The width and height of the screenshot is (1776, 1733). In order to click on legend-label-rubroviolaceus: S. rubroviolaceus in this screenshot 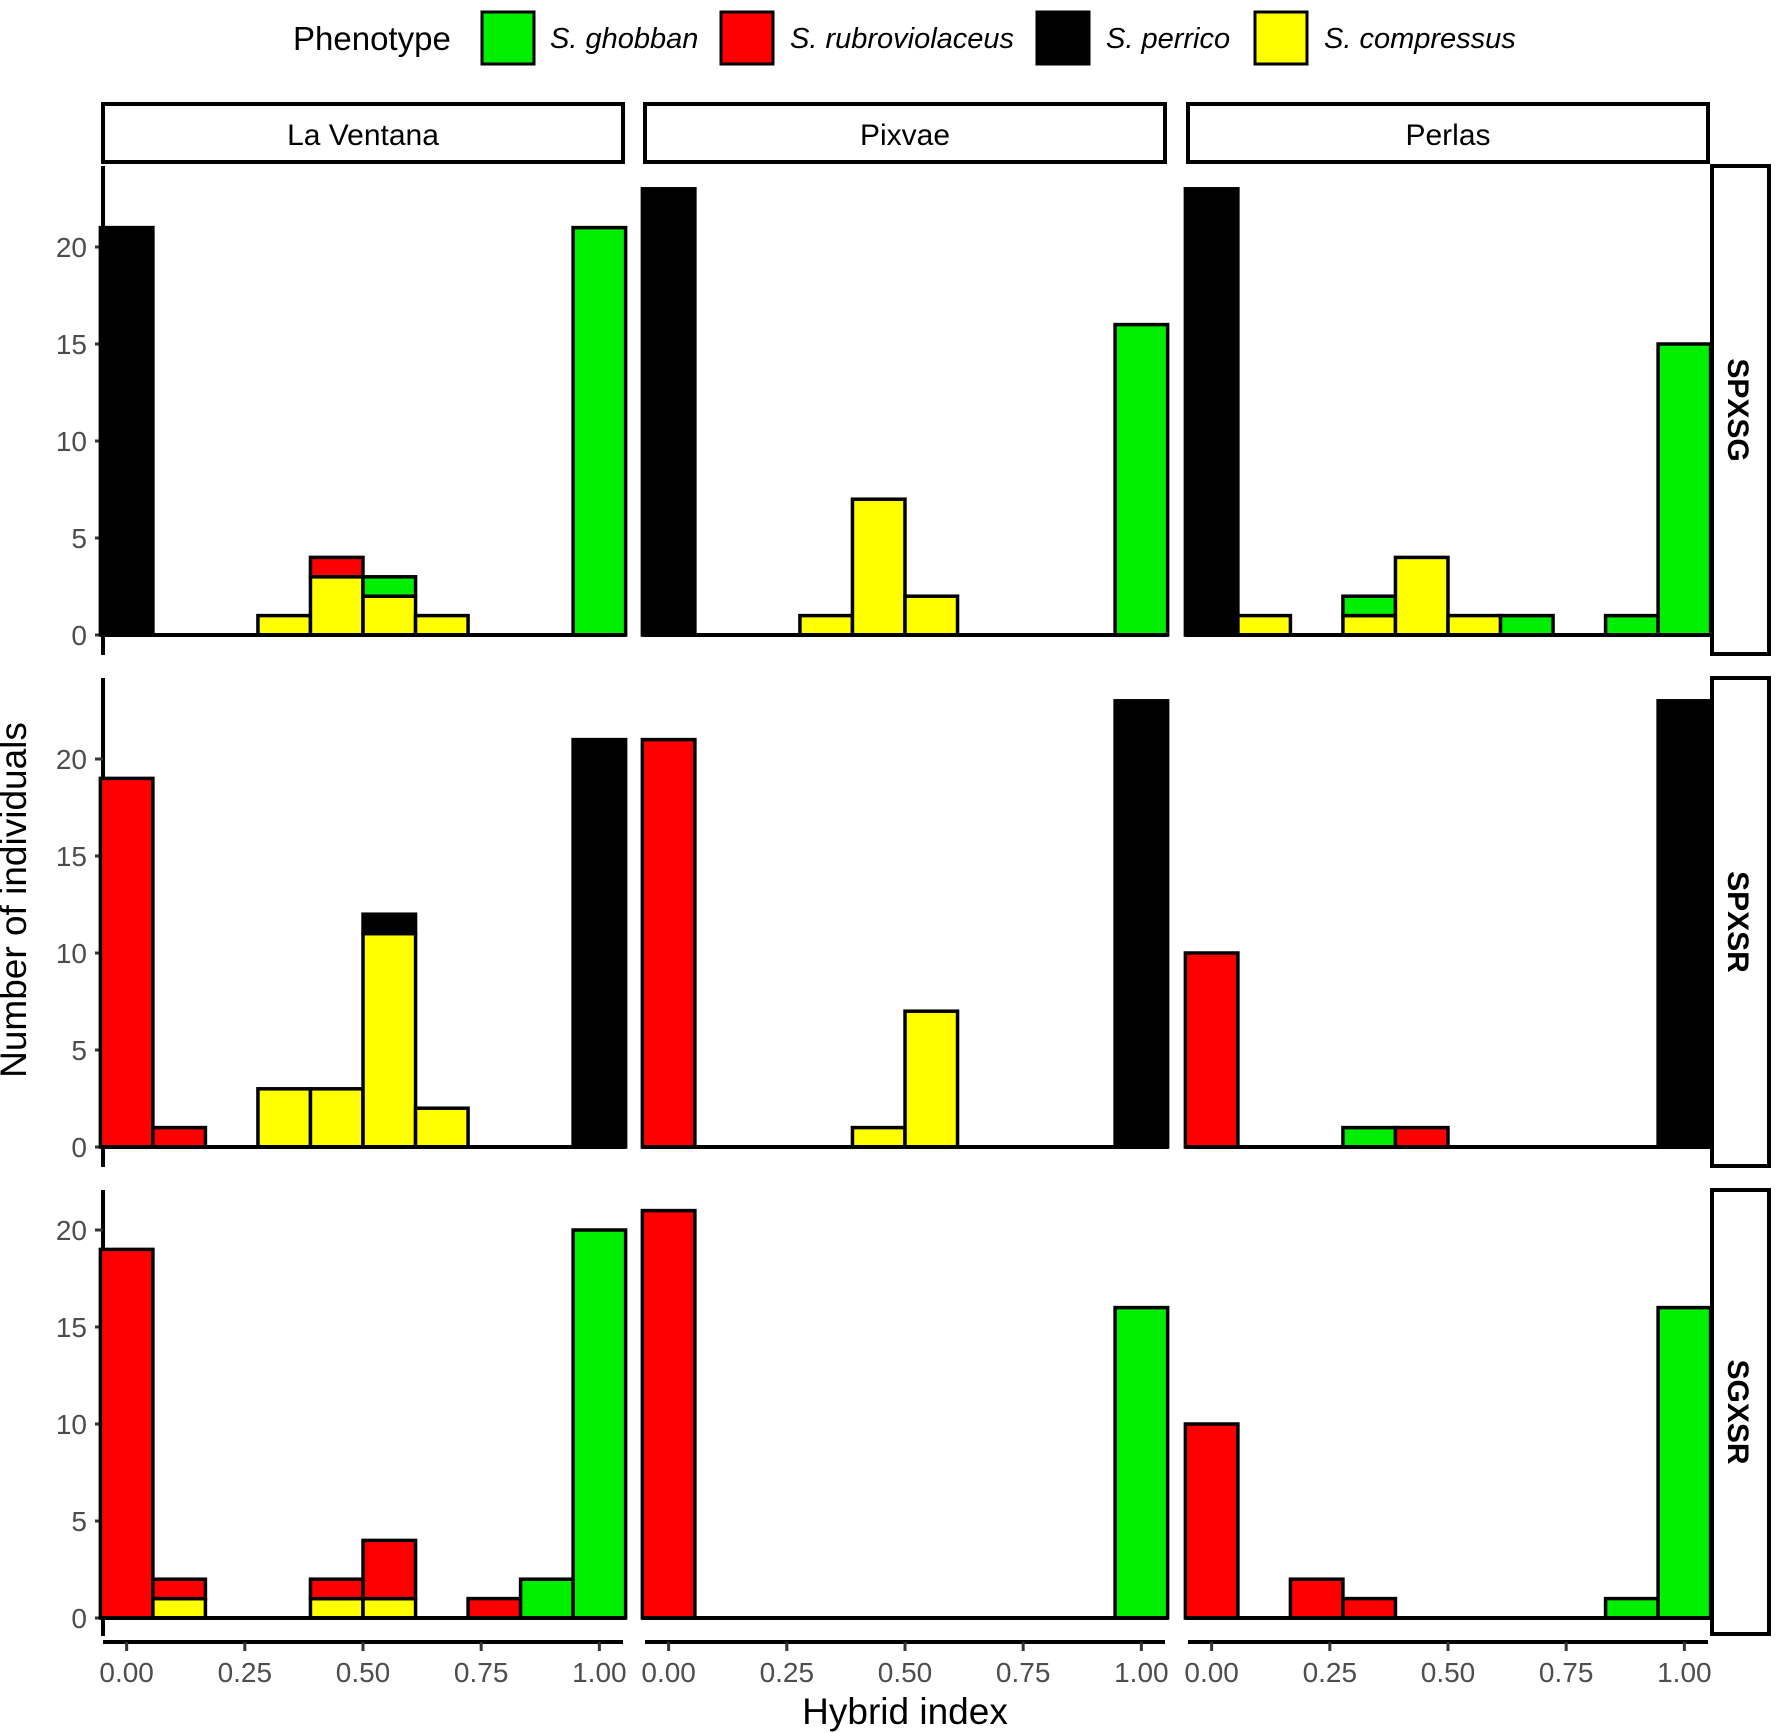, I will do `click(902, 39)`.